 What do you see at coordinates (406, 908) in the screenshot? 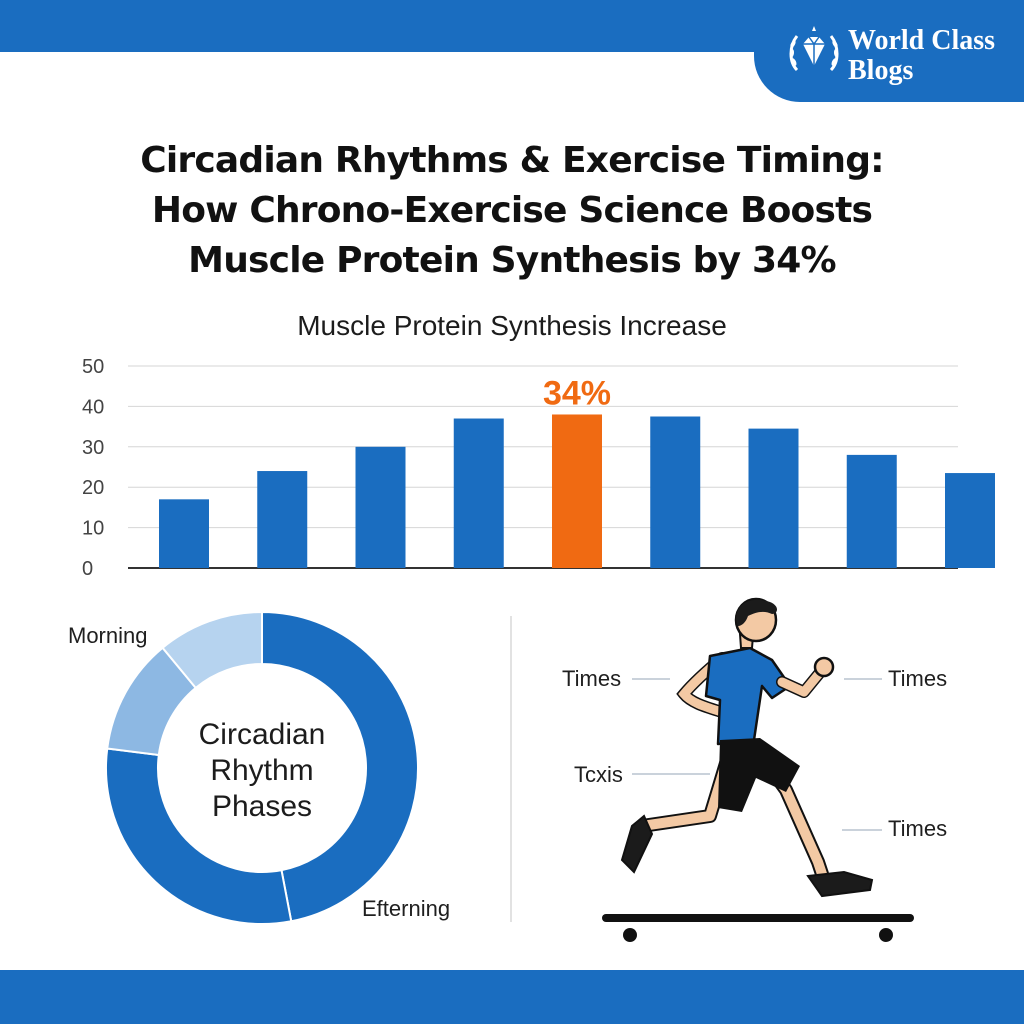
I see `donut-label-evening: Efterning` at bounding box center [406, 908].